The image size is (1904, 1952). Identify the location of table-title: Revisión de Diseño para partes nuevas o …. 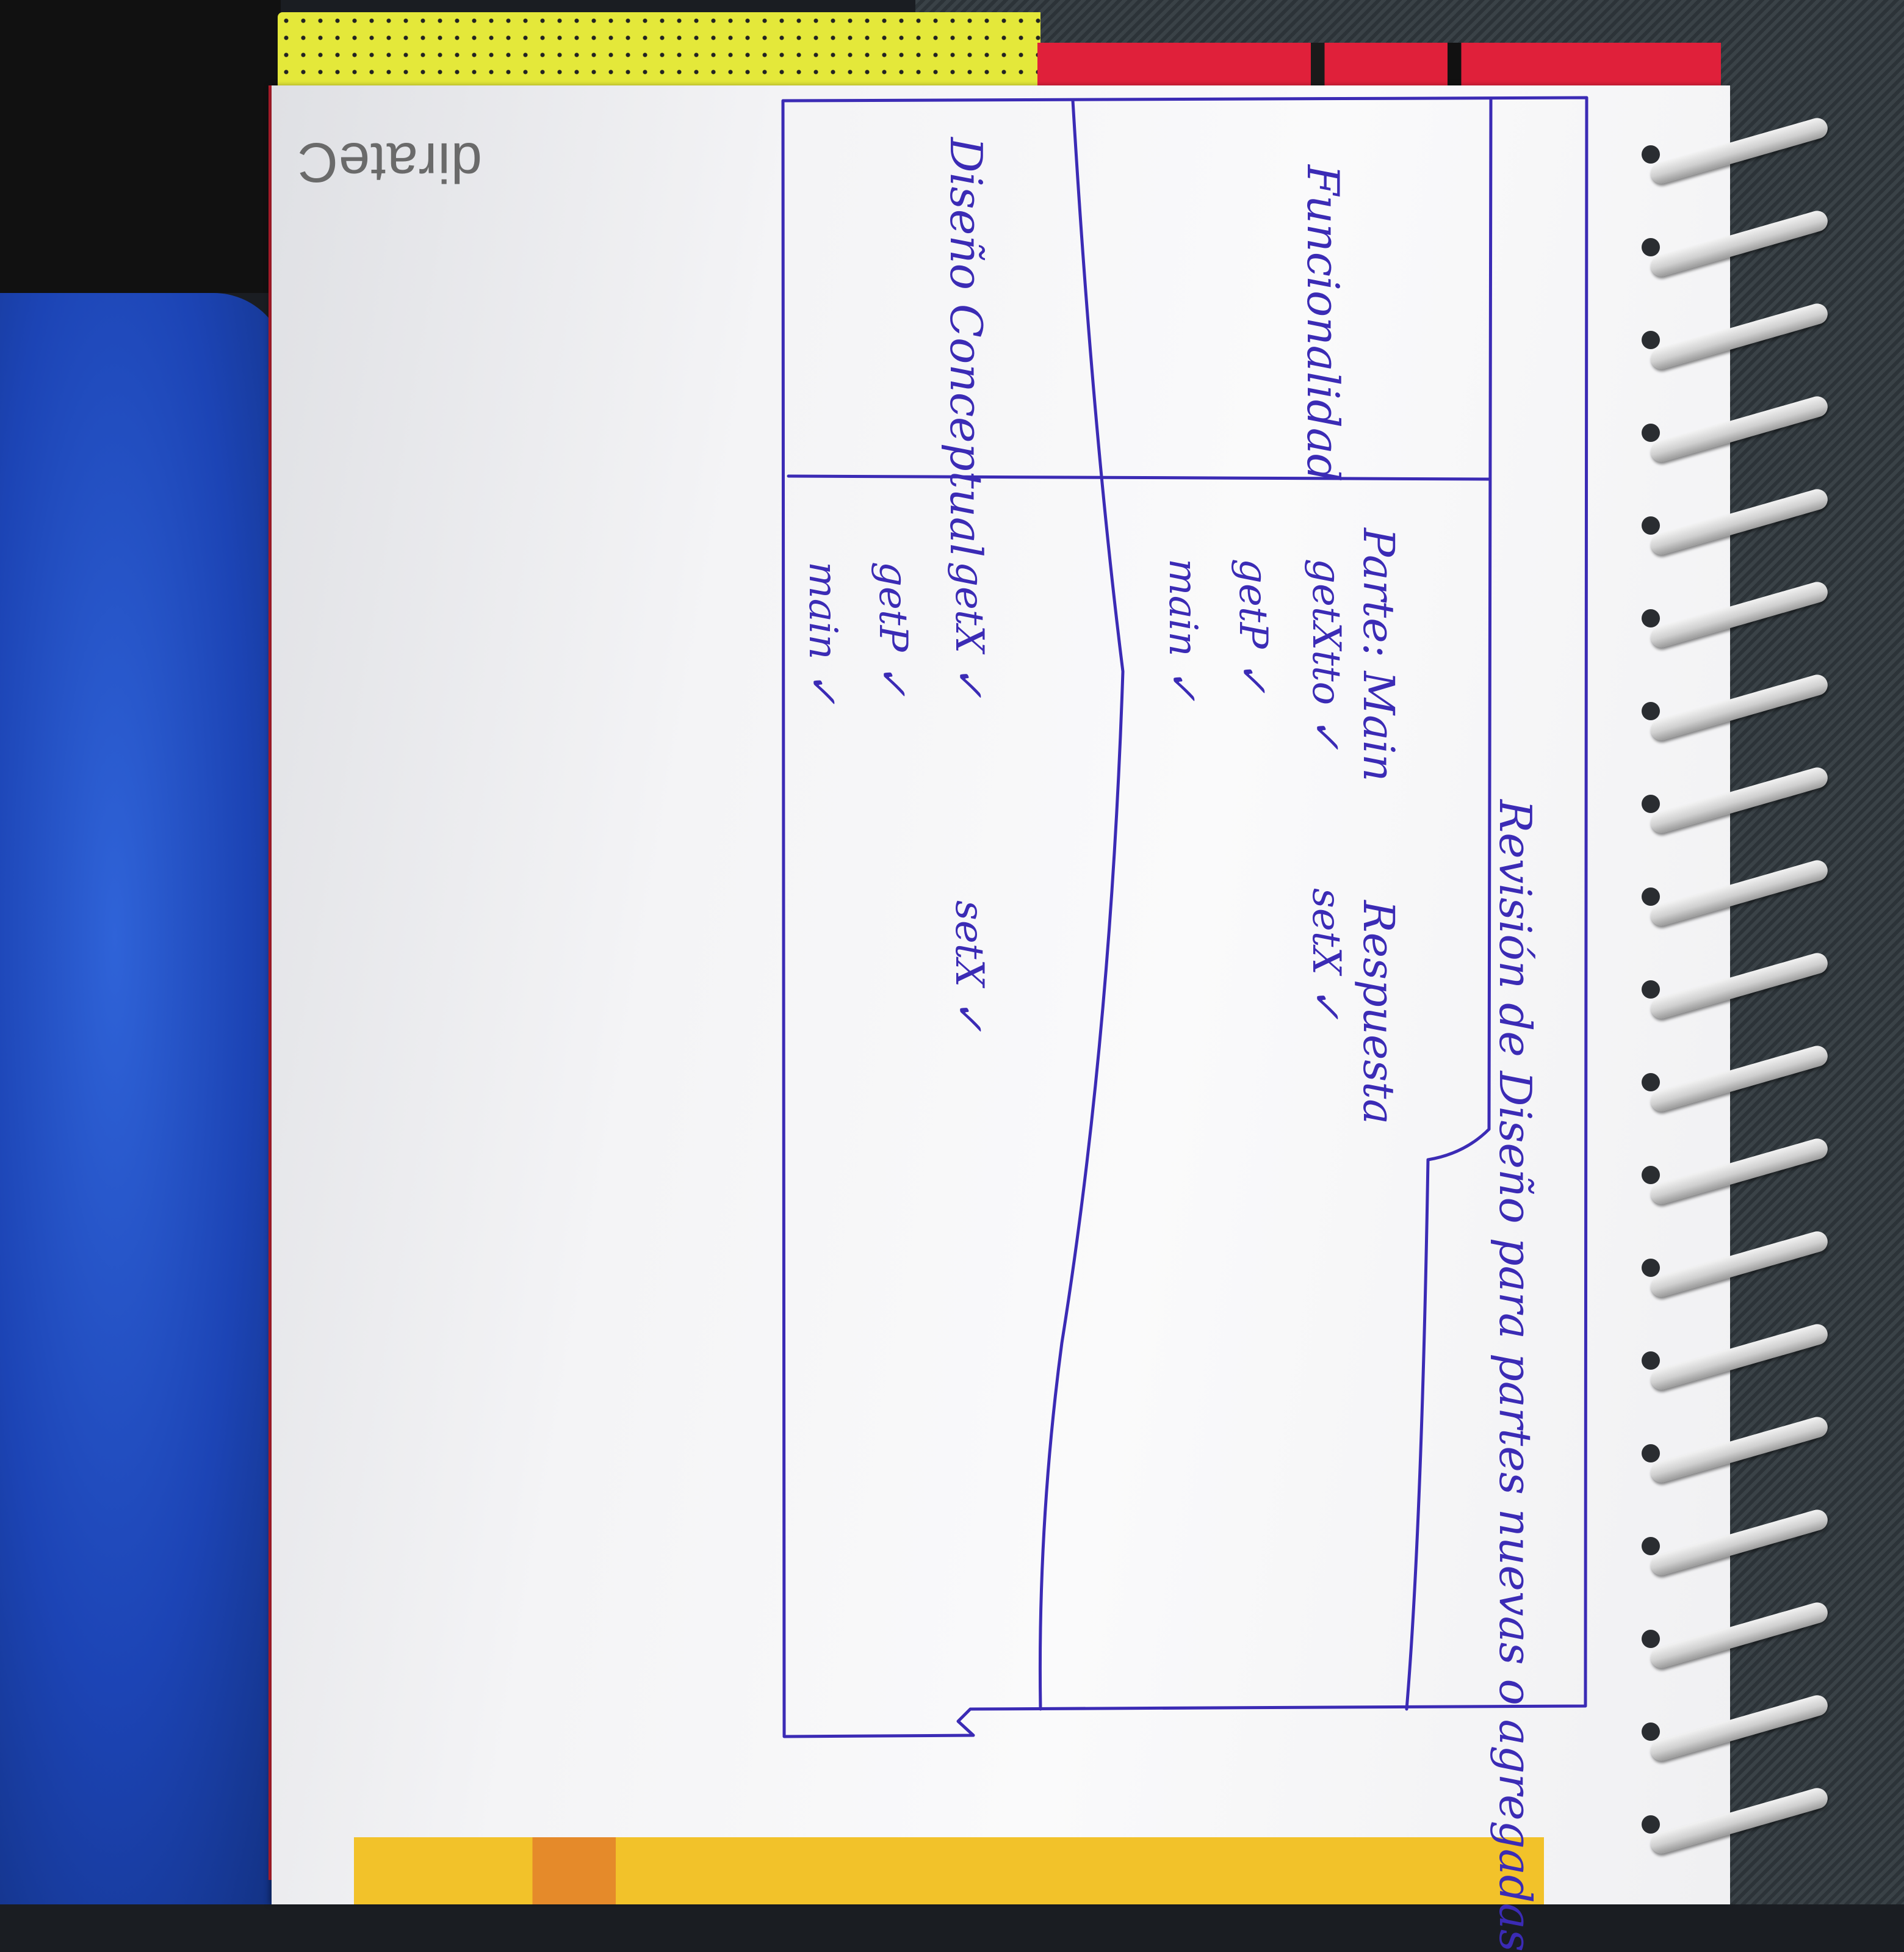
(1516, 1376).